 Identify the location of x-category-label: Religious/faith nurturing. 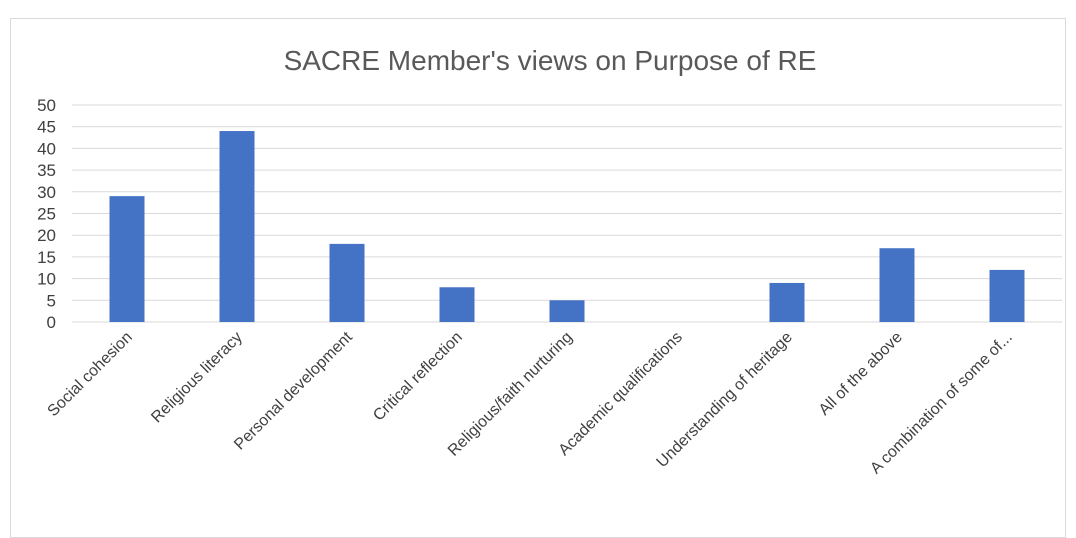
(510, 394).